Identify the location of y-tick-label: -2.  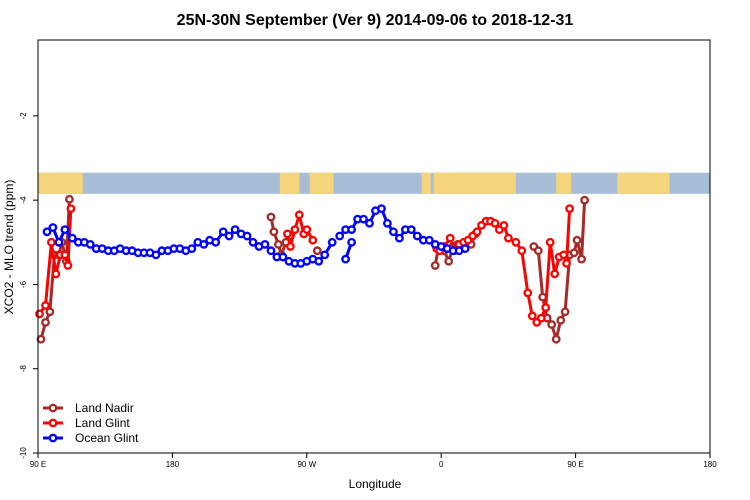
(23, 116).